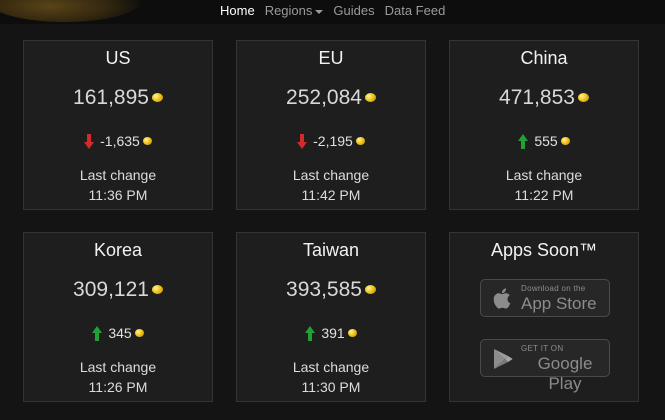 This screenshot has width=665, height=420. I want to click on region-title: Taiwan, so click(331, 250).